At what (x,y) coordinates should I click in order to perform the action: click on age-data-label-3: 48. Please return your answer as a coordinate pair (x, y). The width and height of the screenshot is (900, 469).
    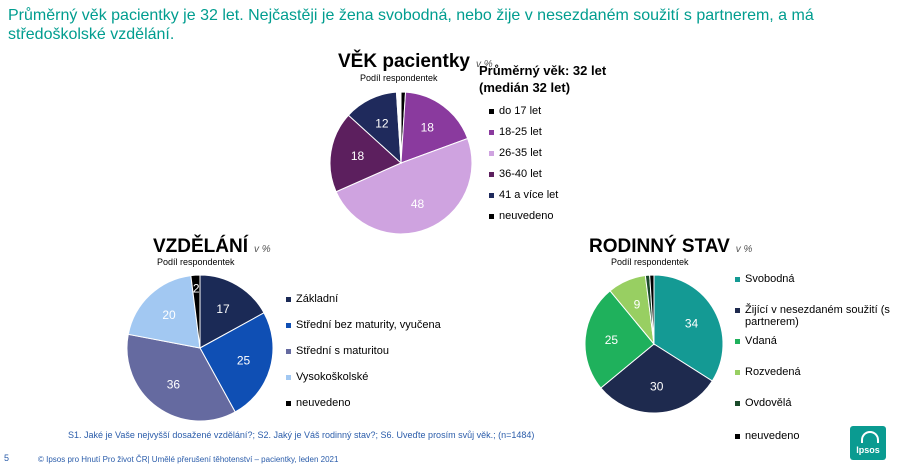
    Looking at the image, I should click on (418, 204).